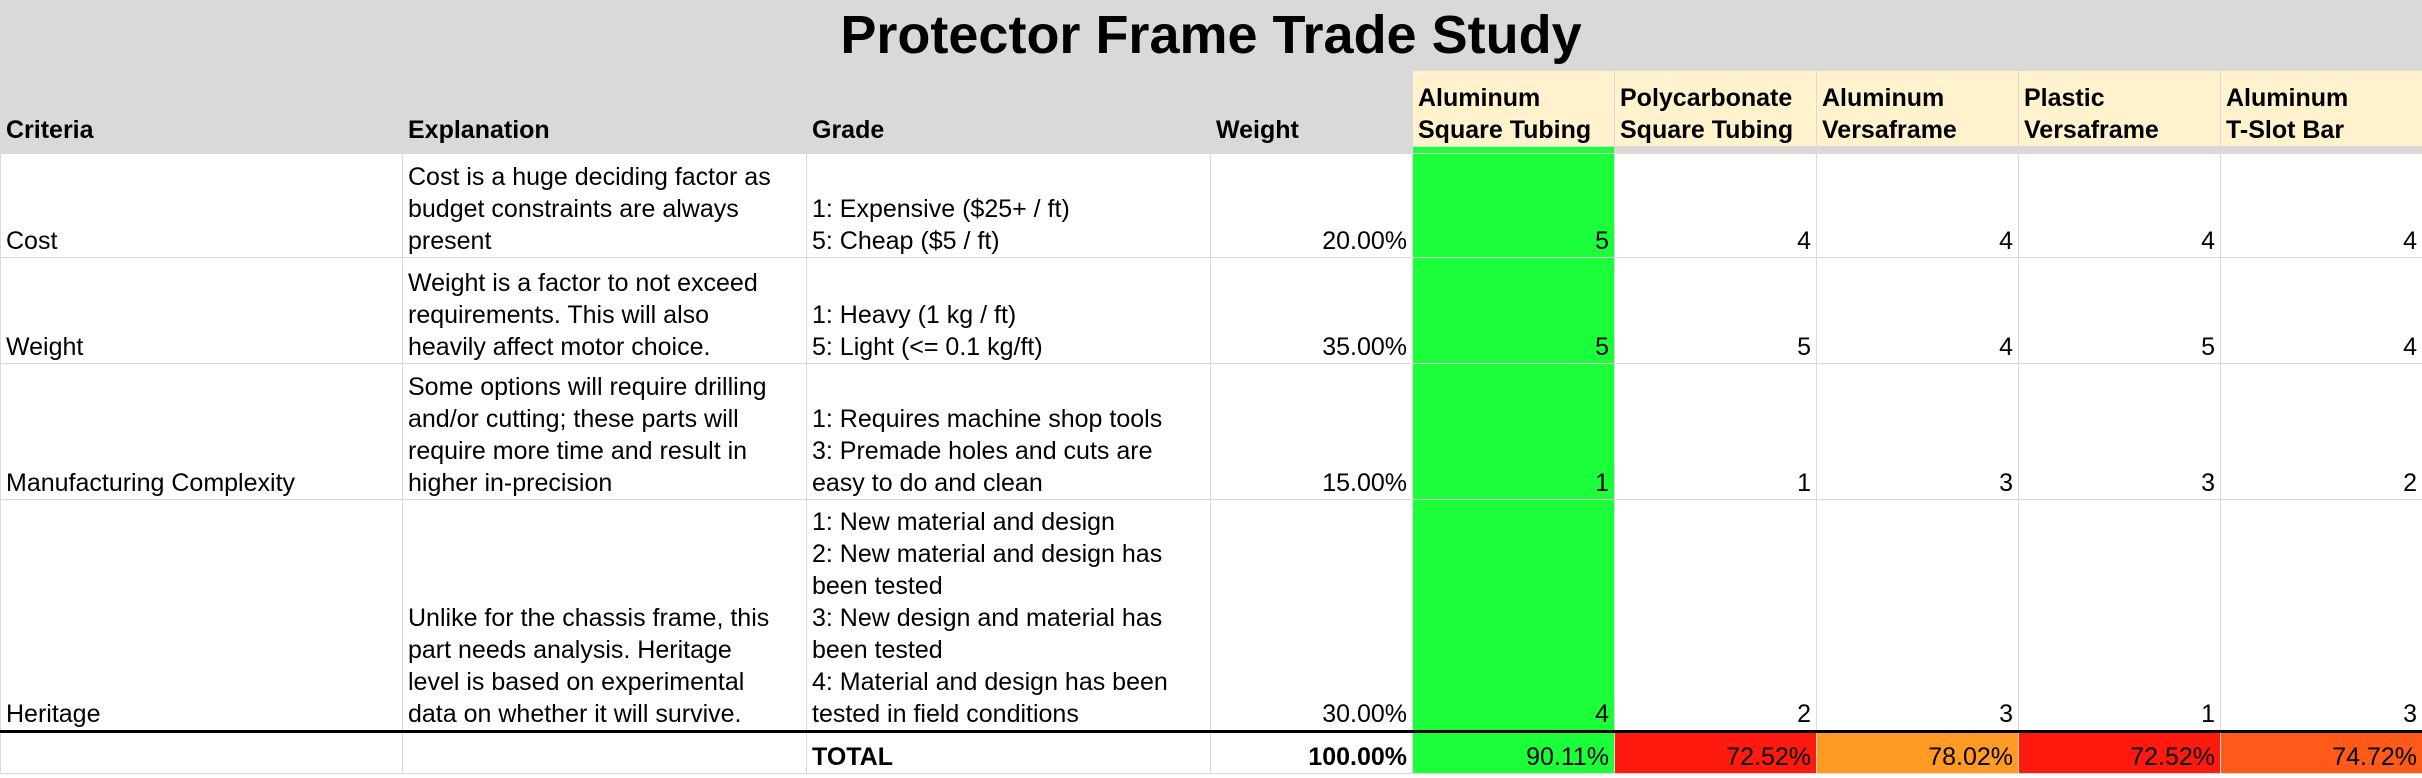  Describe the element at coordinates (2119, 108) in the screenshot. I see `header-option-4: Plastic Versaframe` at that location.